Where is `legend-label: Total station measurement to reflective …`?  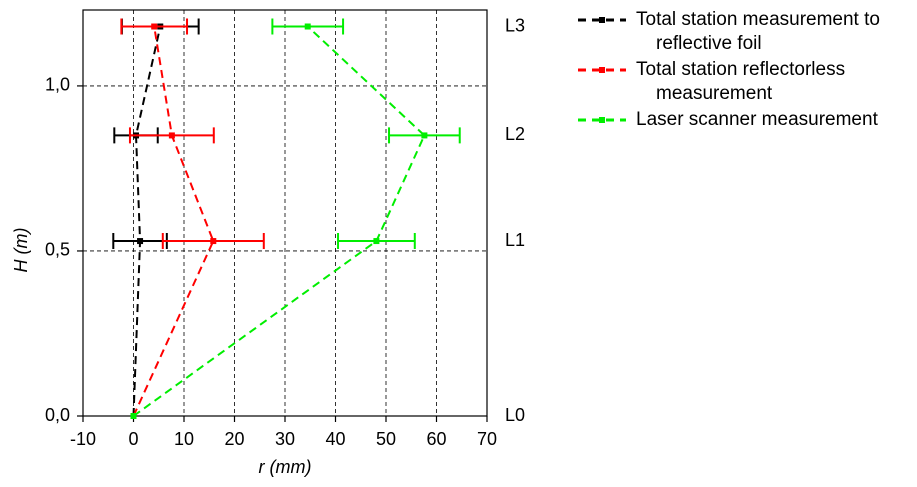 legend-label: Total station measurement to reflective … is located at coordinates (758, 31).